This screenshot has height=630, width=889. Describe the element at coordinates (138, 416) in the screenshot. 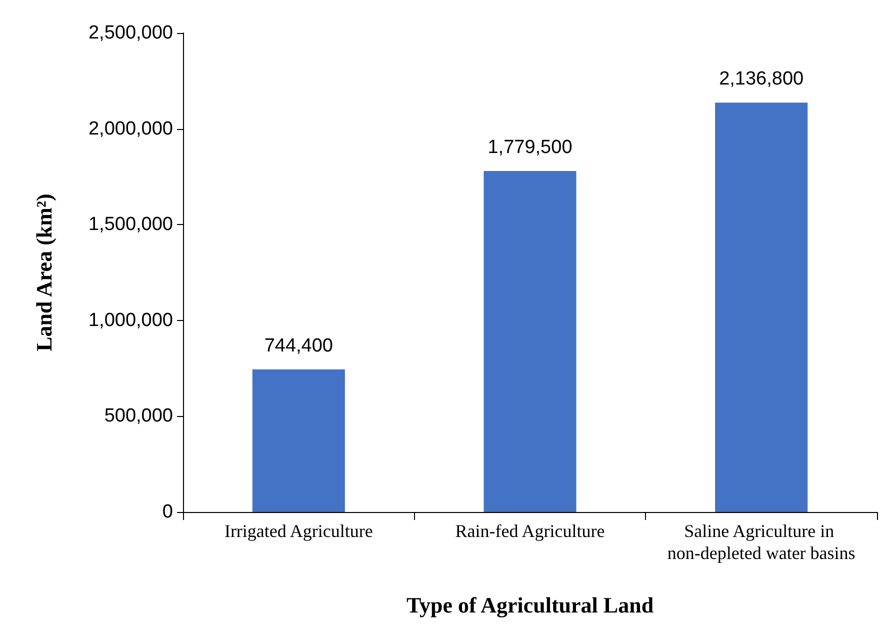

I see `y-tick-label: 500,000` at that location.